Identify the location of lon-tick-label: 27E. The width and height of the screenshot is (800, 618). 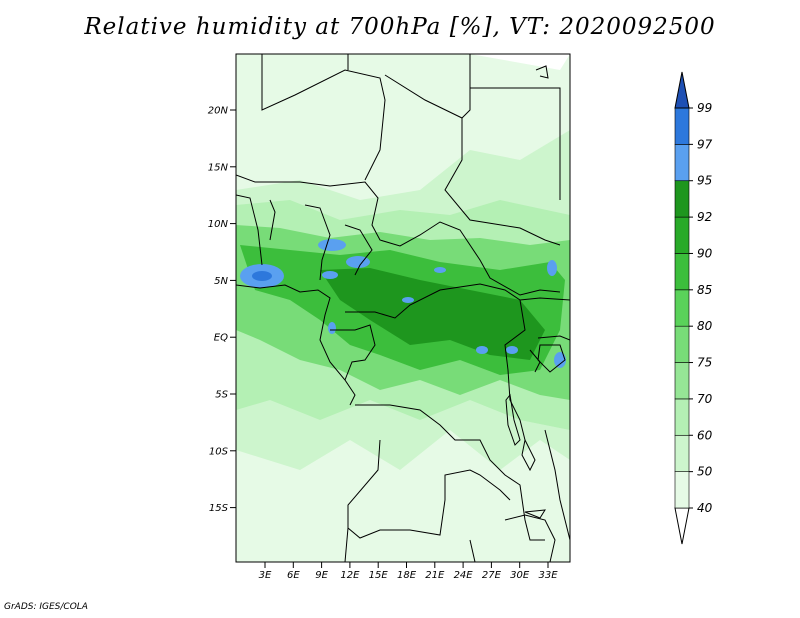
(492, 575).